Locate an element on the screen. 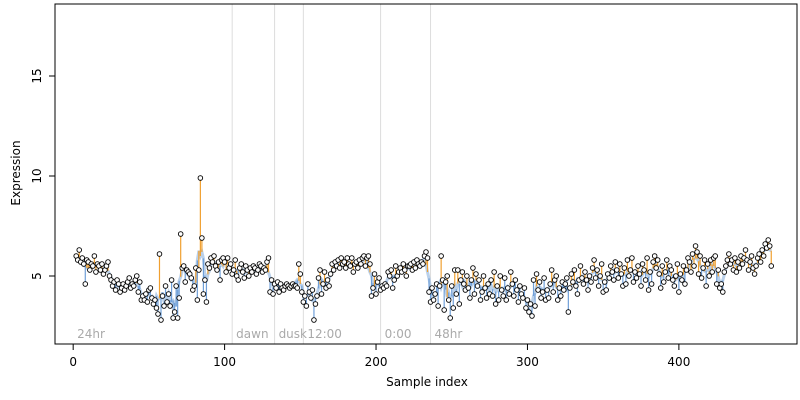 The height and width of the screenshot is (400, 800). phase-label: 24hr is located at coordinates (91, 334).